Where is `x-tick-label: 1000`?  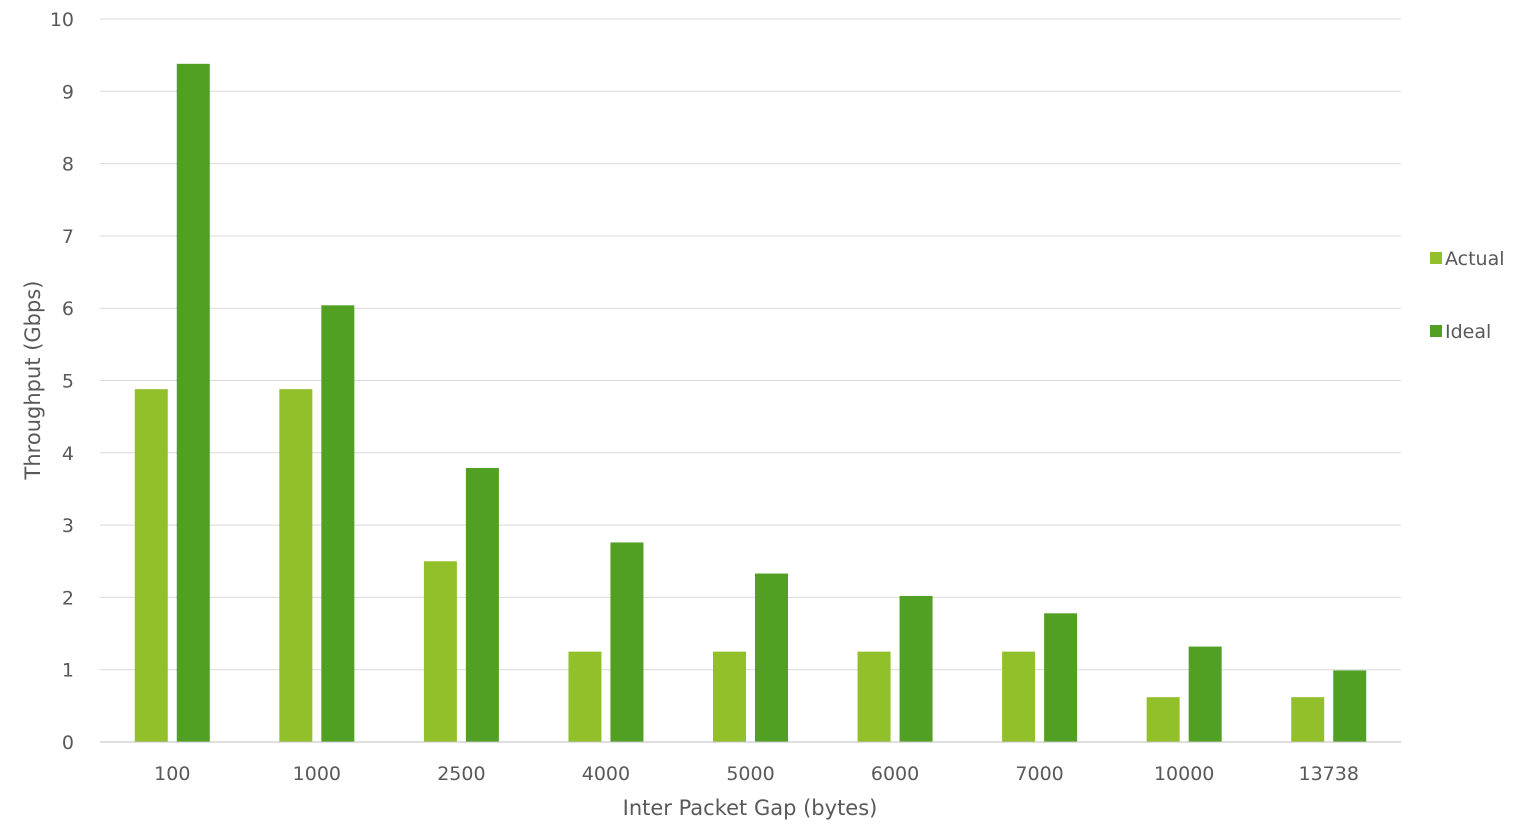 x-tick-label: 1000 is located at coordinates (317, 774).